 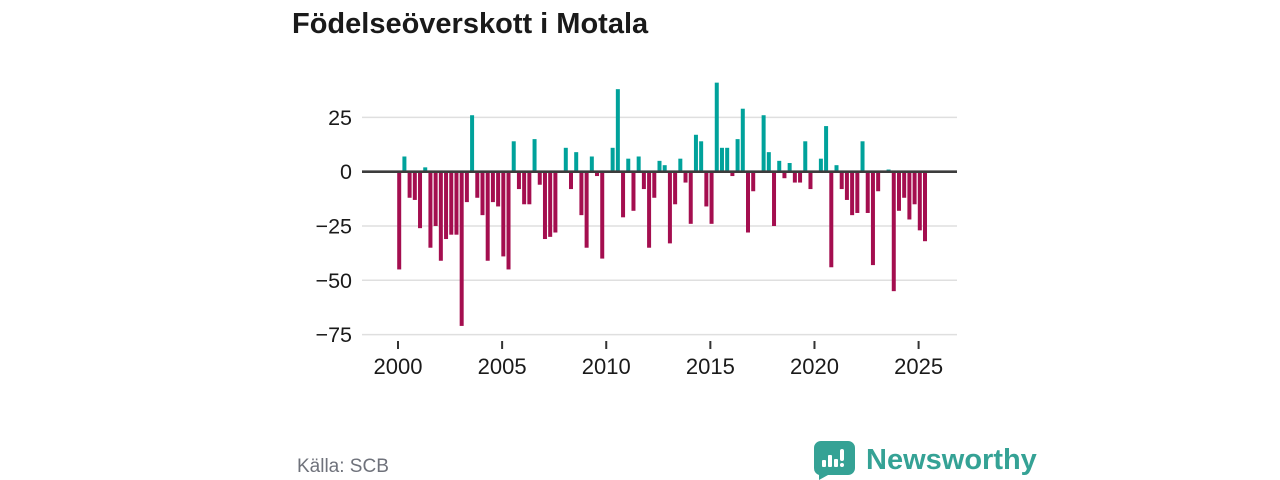 I want to click on bar-2005Q2, so click(x=508, y=220).